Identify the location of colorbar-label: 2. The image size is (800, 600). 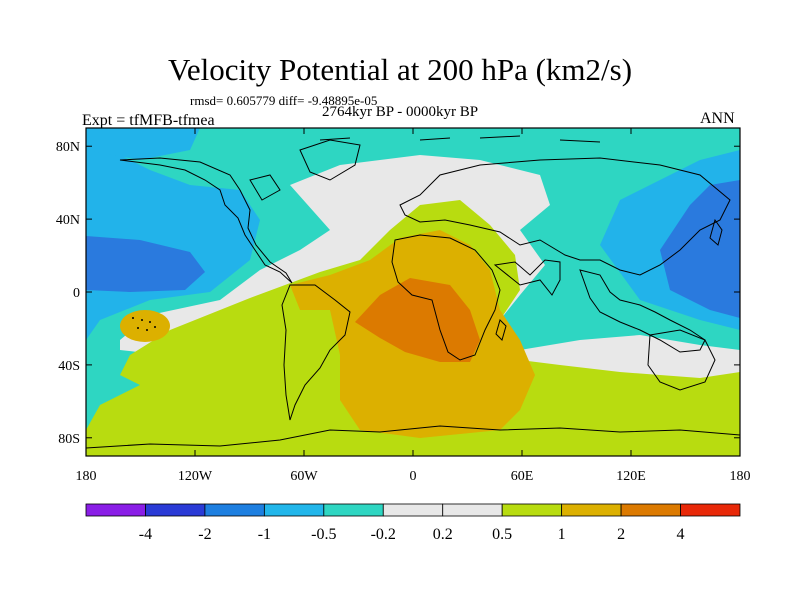
(621, 534).